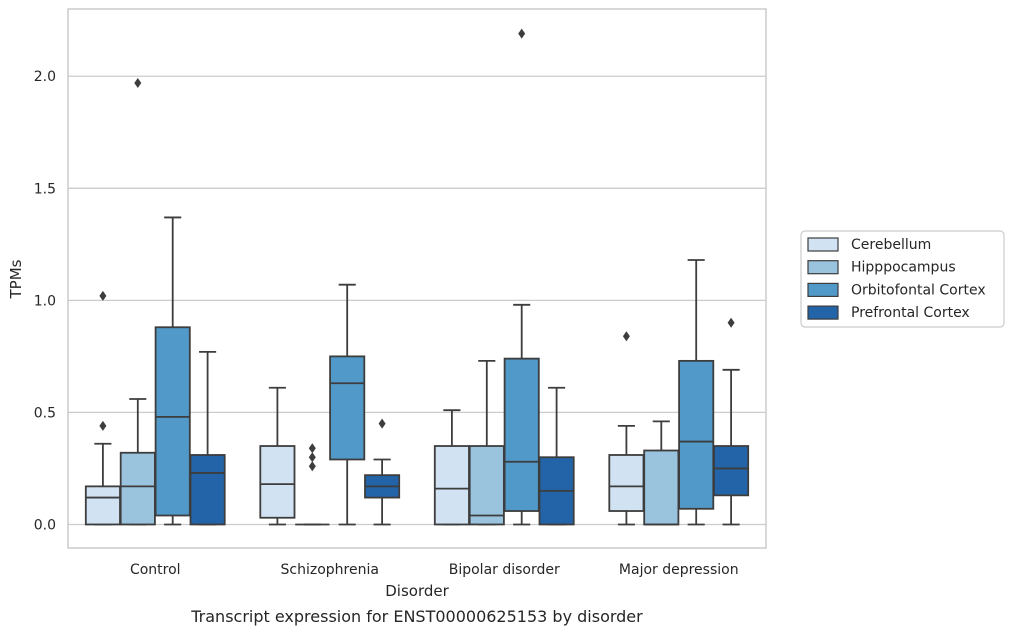 This screenshot has width=1014, height=634. I want to click on legend-item: Orbitofontal Cortex, so click(896, 290).